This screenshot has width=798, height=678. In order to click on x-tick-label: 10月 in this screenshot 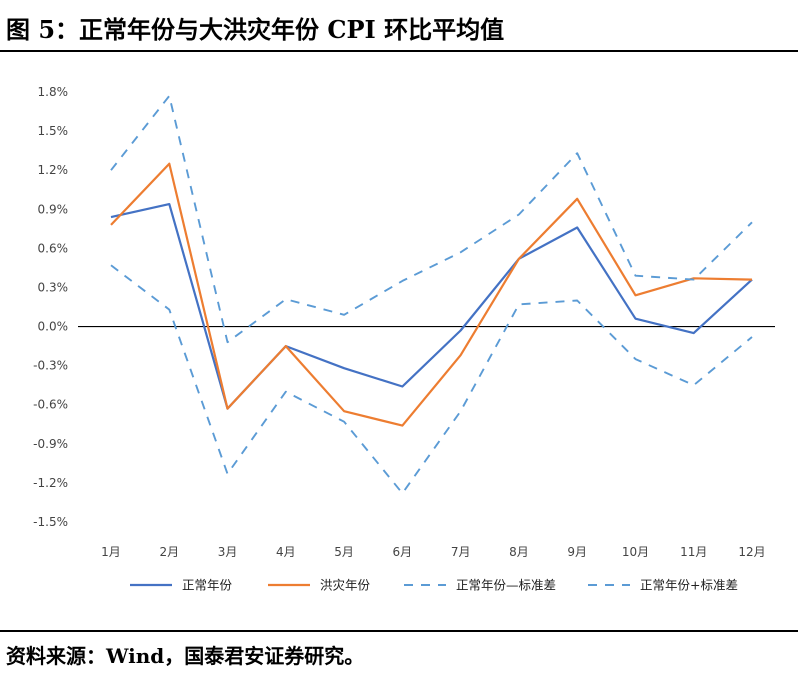, I will do `click(635, 552)`.